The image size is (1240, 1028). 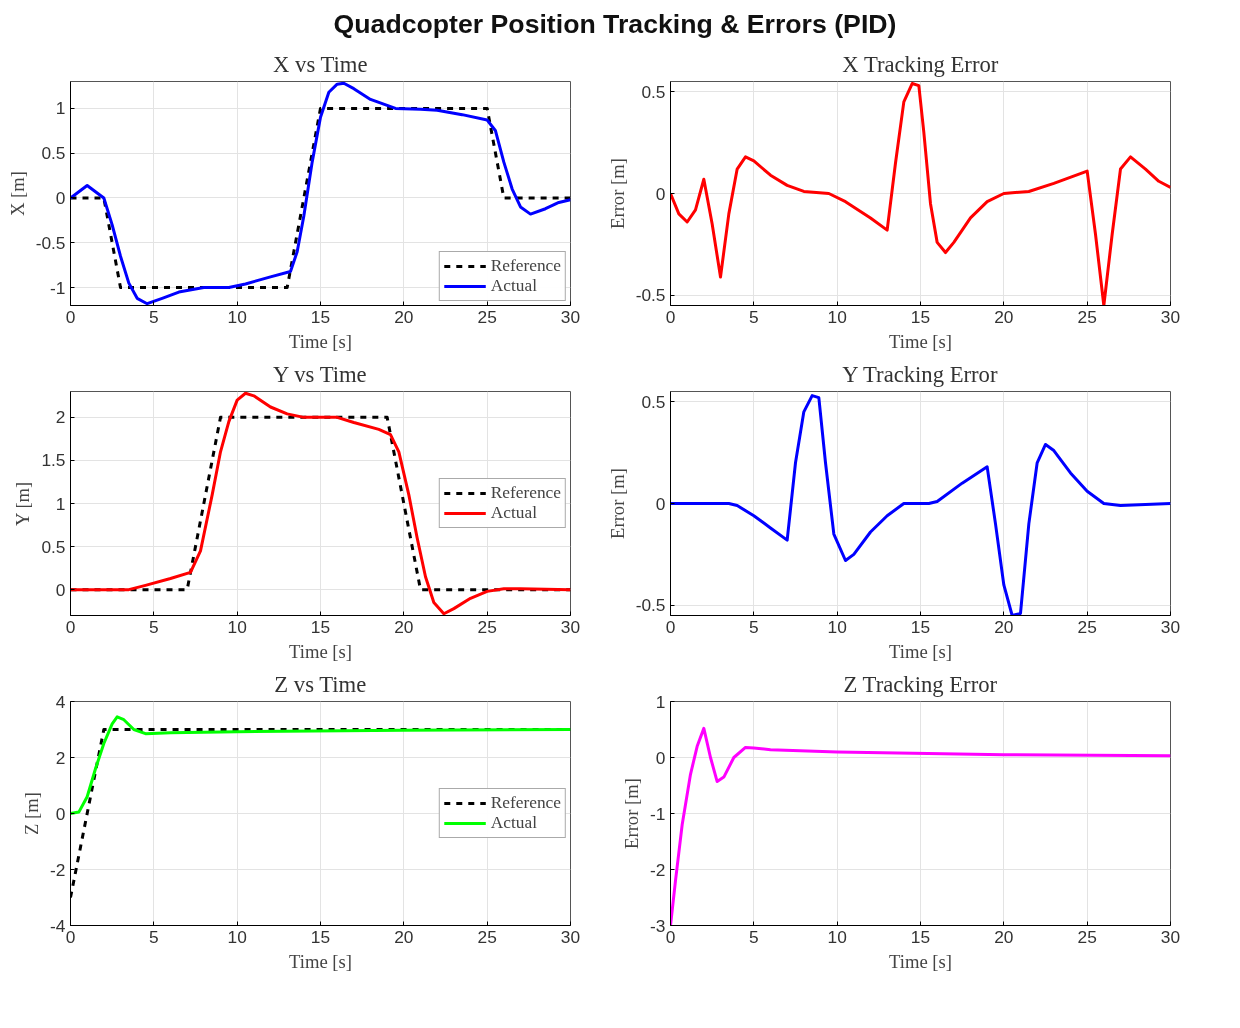 I want to click on y-tick-label: -4, so click(x=58, y=925).